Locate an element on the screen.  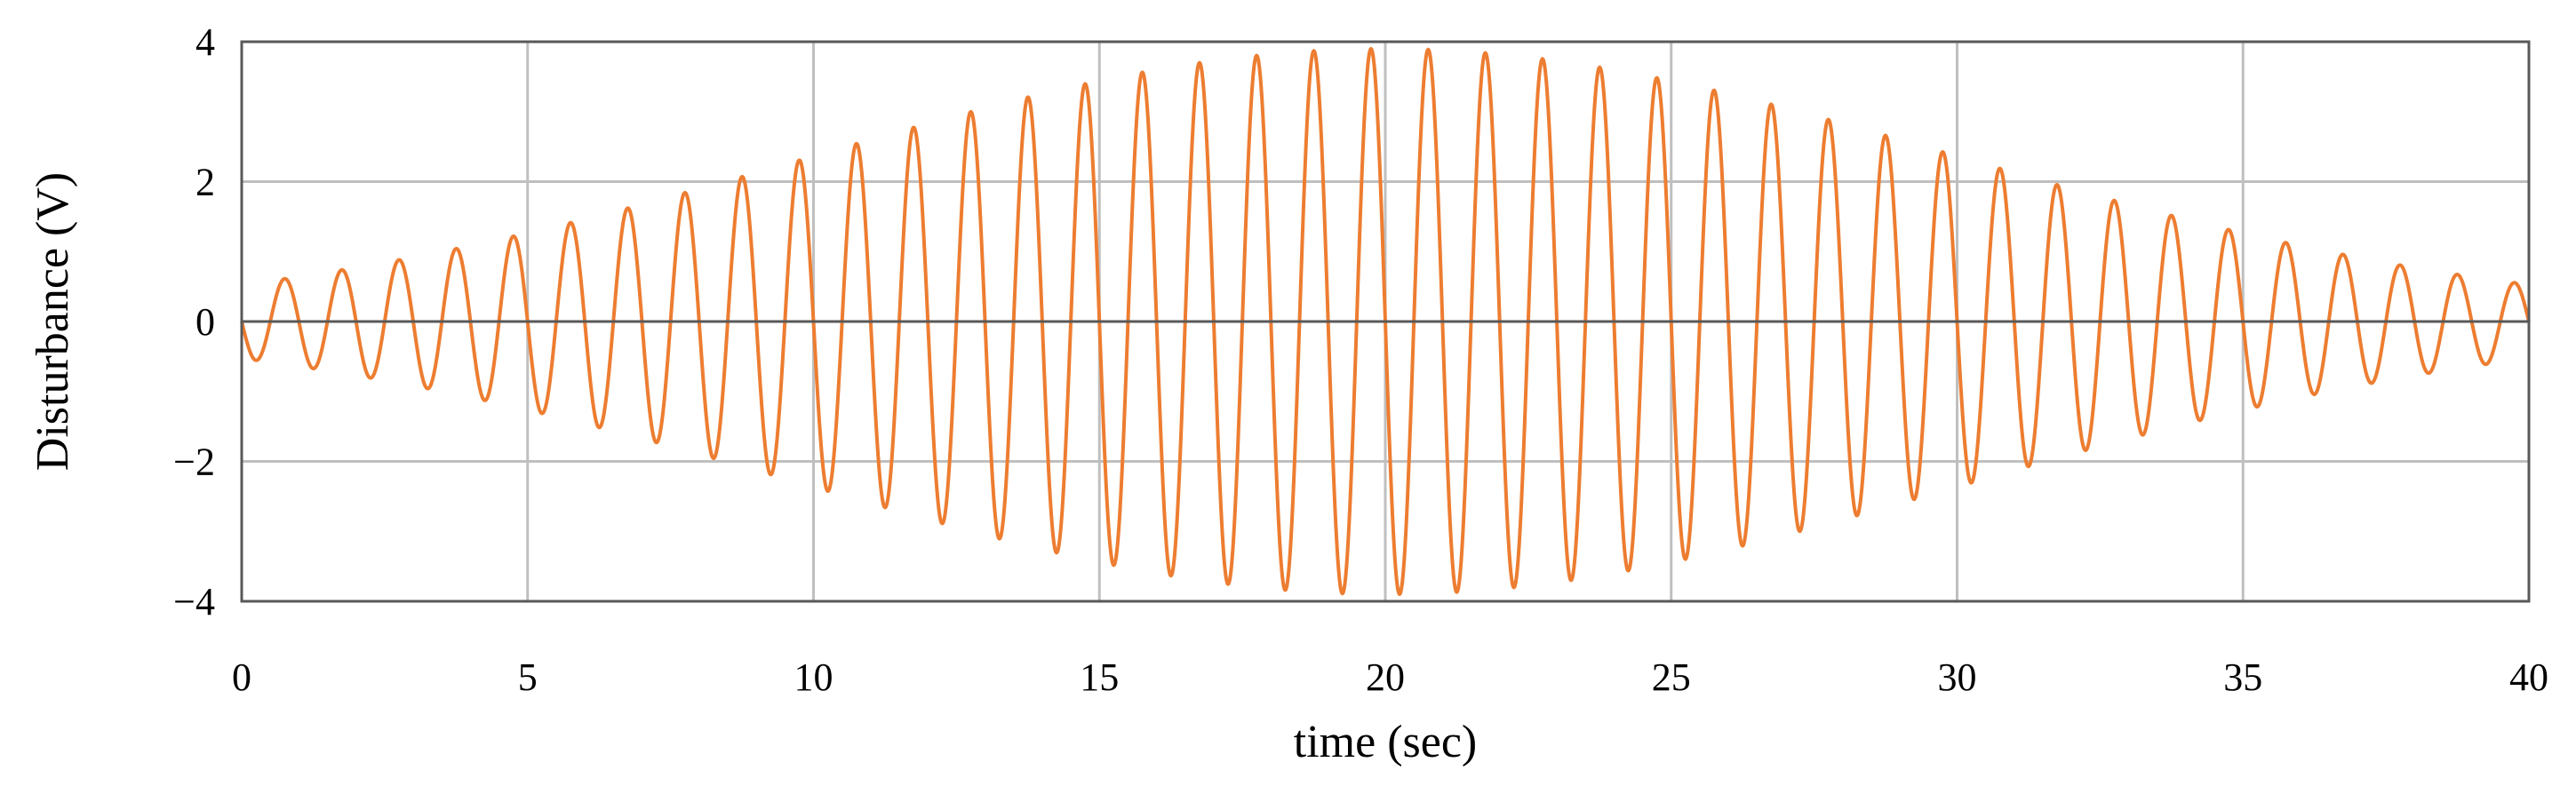
x-tick-label: 30 is located at coordinates (1957, 677).